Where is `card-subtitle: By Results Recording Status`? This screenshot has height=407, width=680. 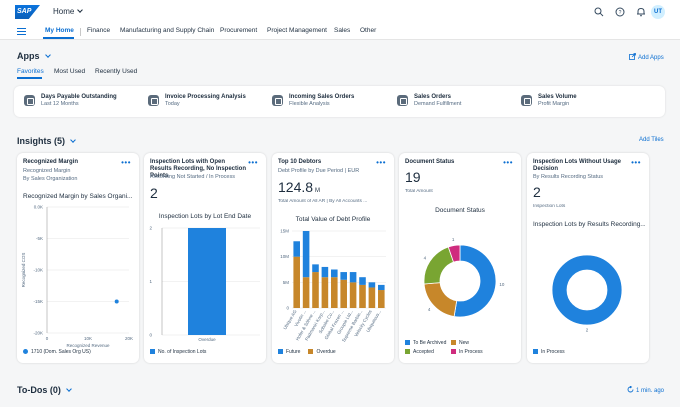 card-subtitle: By Results Recording Status is located at coordinates (568, 177).